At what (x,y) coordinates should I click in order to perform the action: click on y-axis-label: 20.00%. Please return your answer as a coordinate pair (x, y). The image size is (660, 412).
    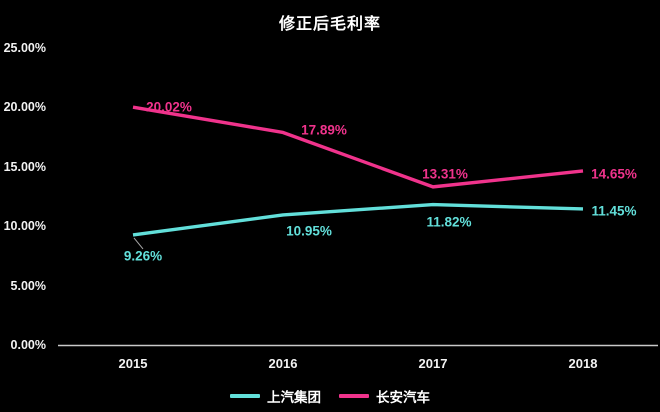
    Looking at the image, I should click on (24, 107).